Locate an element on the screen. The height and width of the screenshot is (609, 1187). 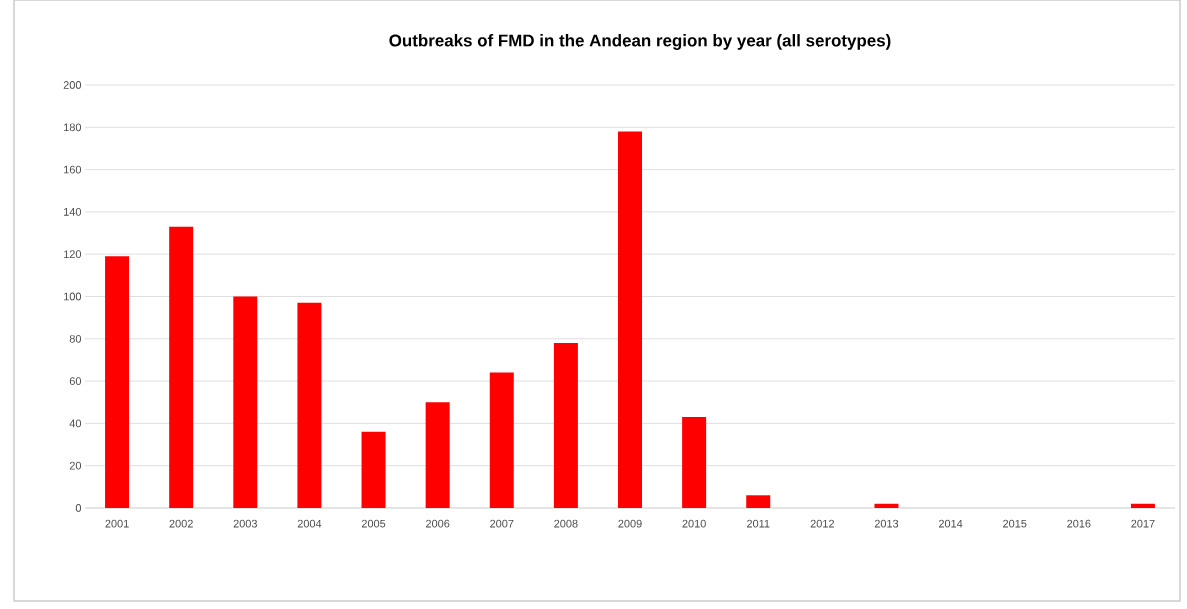
y-tick-label: 40 is located at coordinates (75, 423).